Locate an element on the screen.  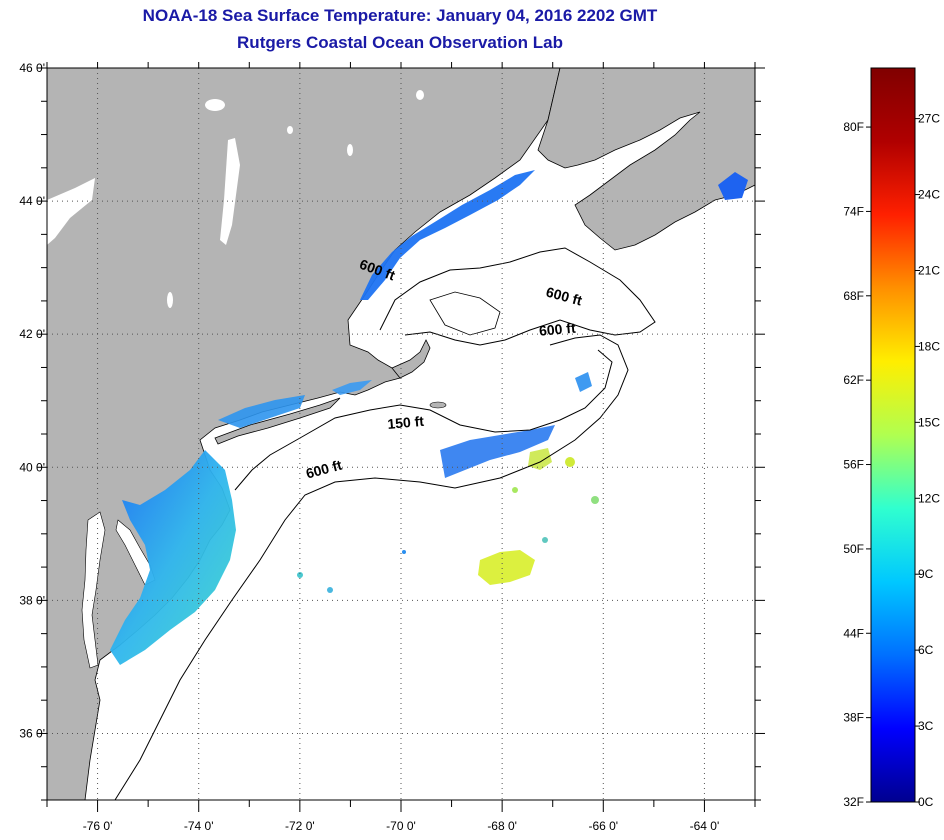
lon-tick-label: -74 0' is located at coordinates (199, 826).